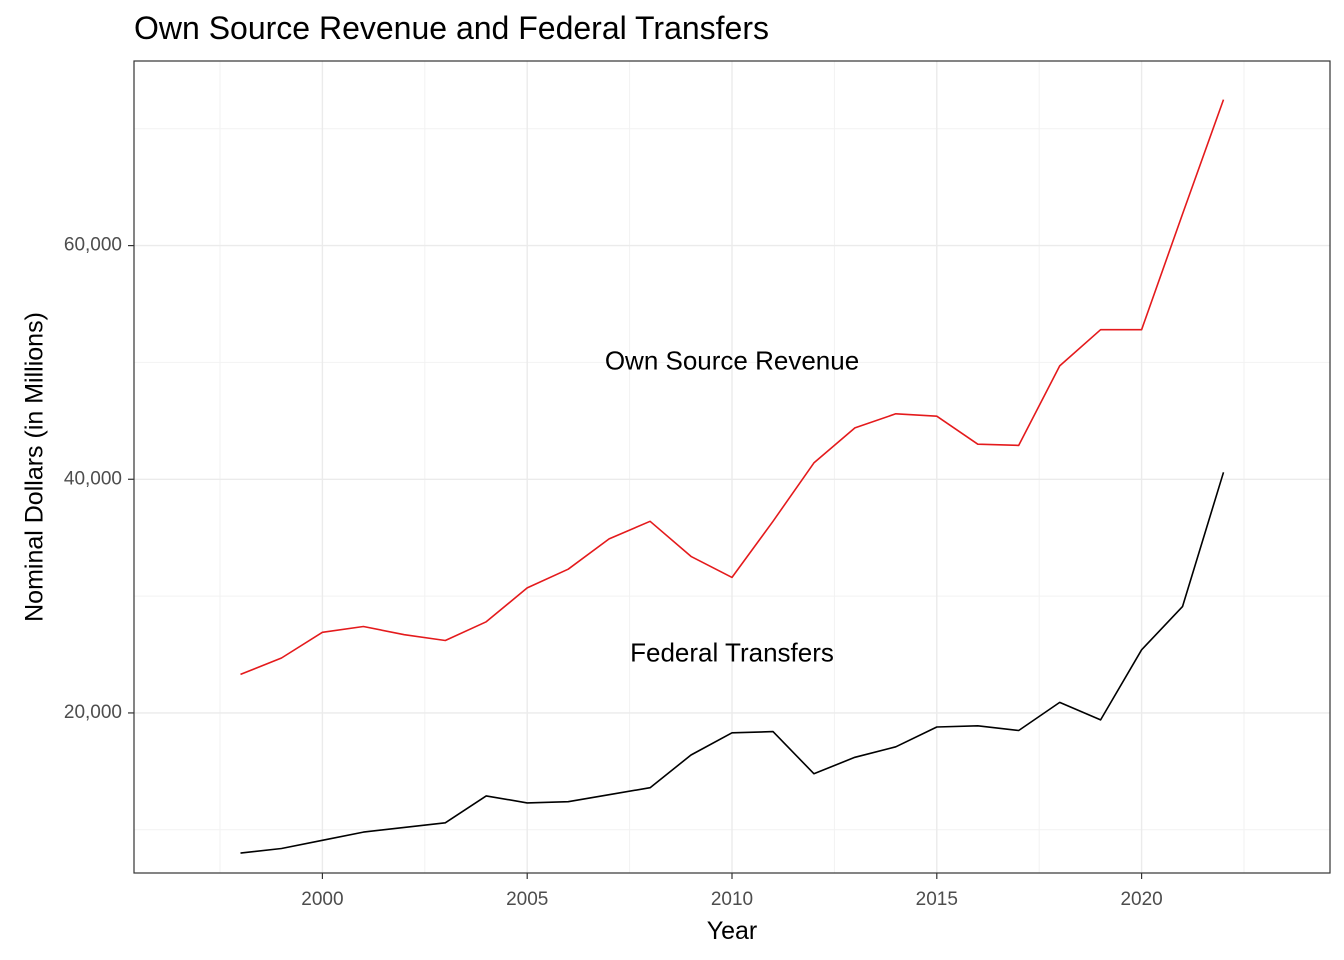  I want to click on annotations: Own Source Revenue Federal Transfers, so click(732, 506).